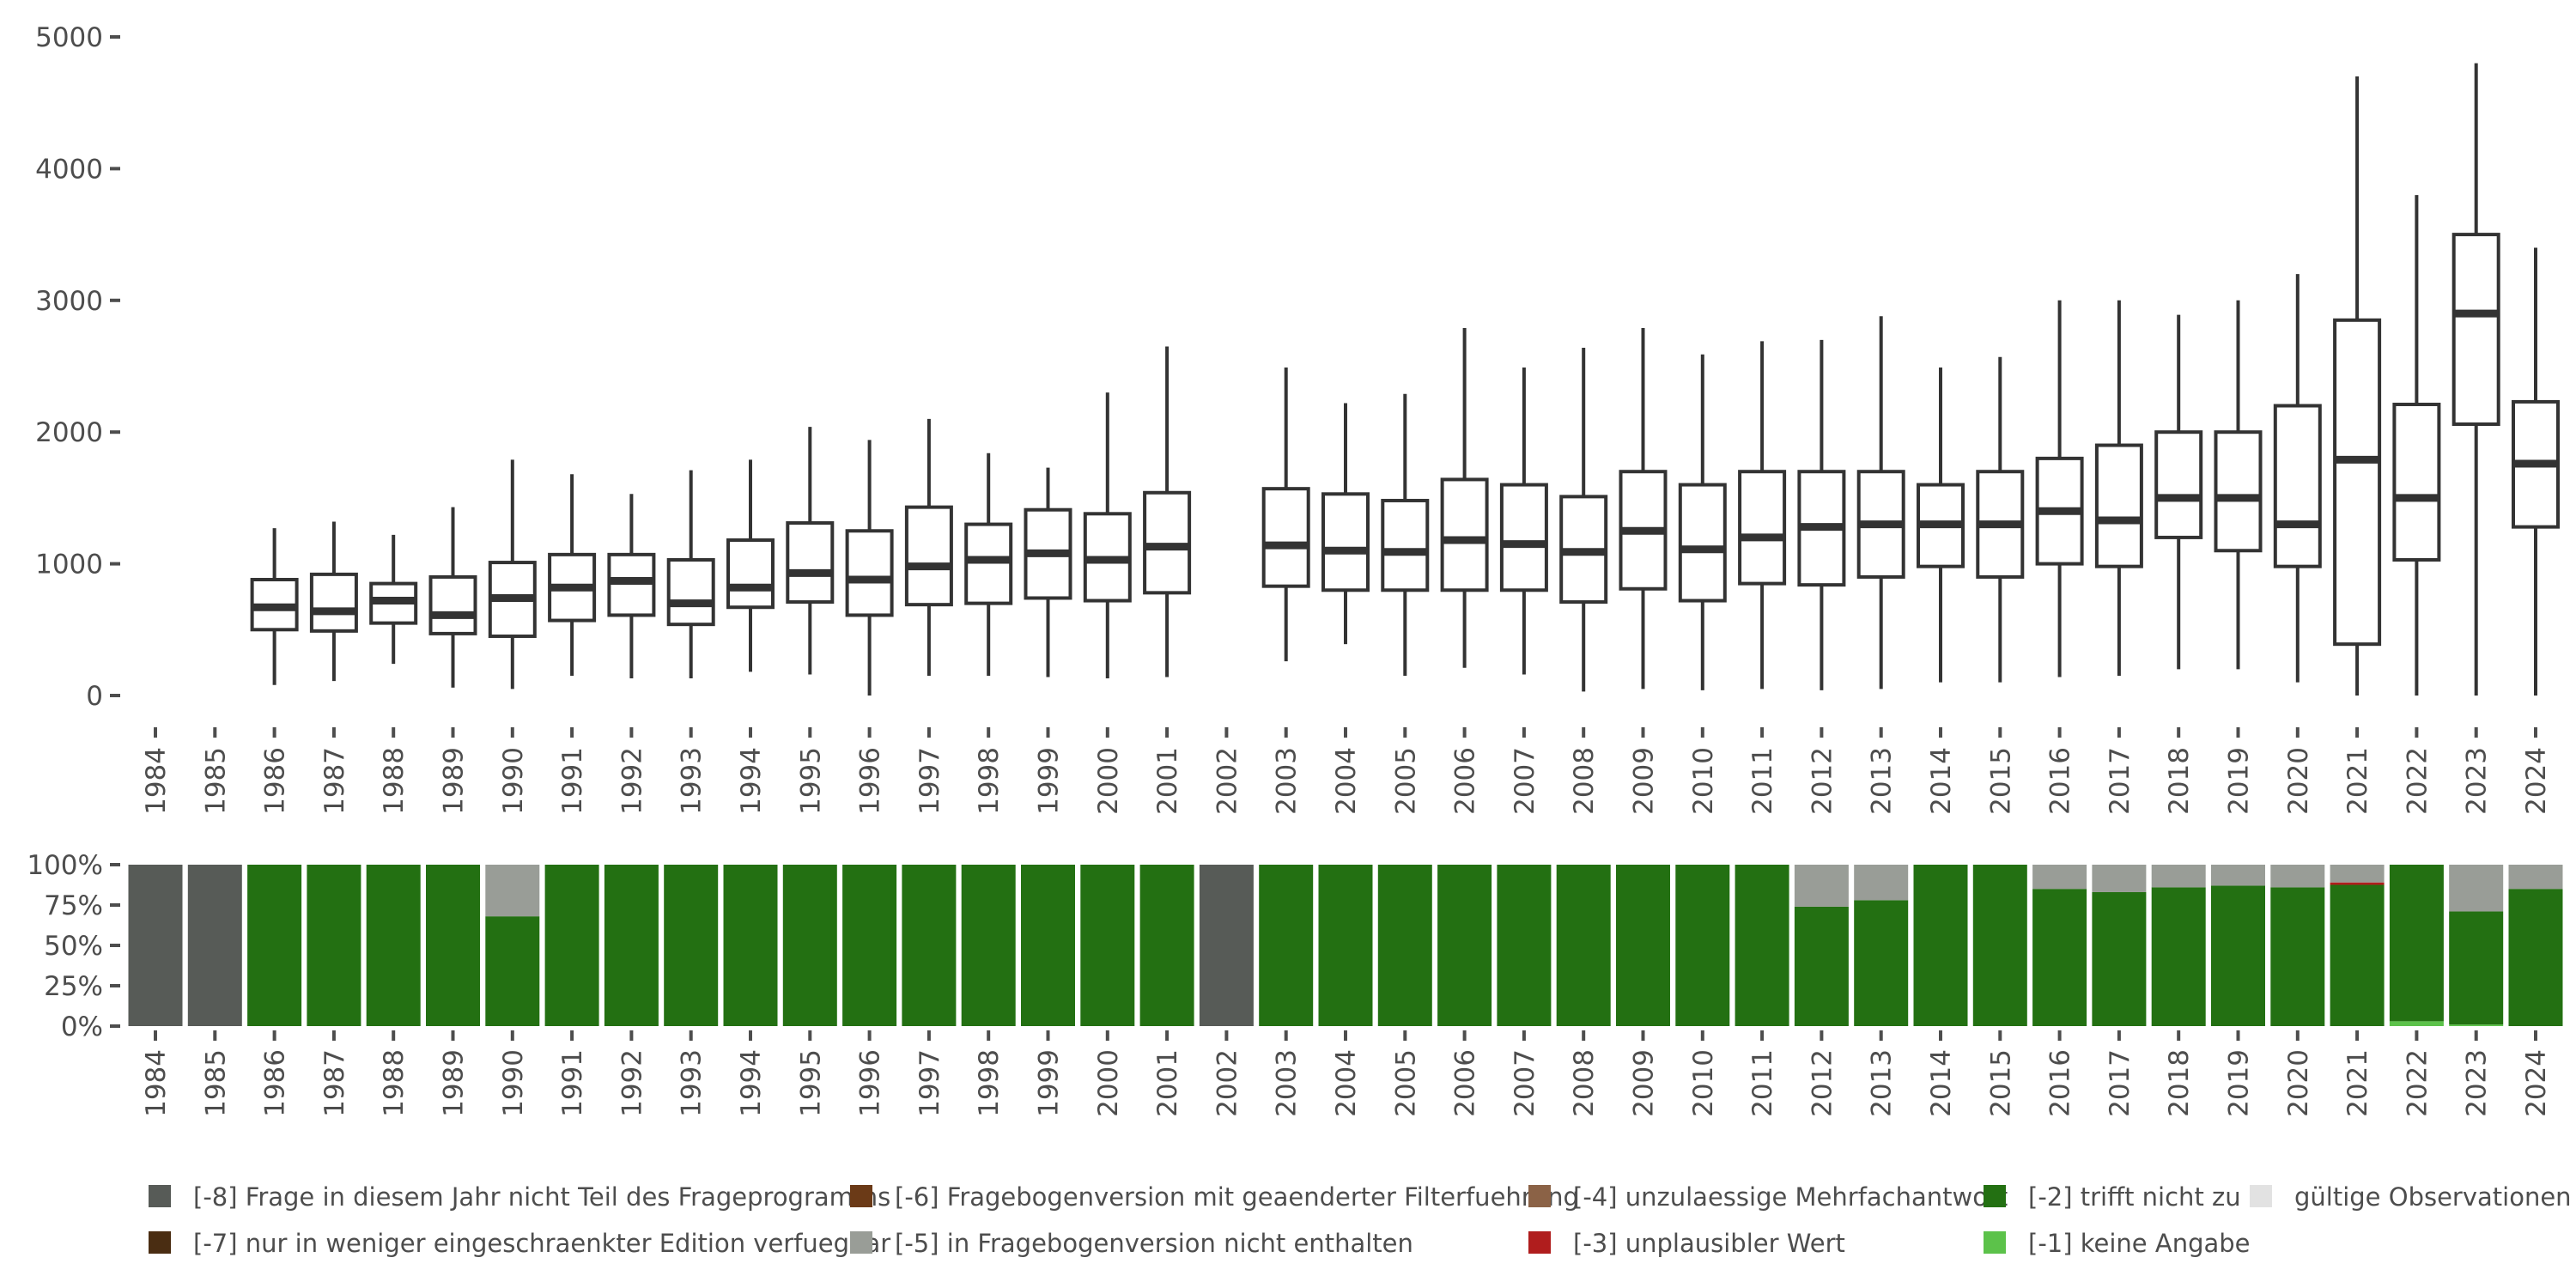  I want to click on box-2022, so click(2416, 482).